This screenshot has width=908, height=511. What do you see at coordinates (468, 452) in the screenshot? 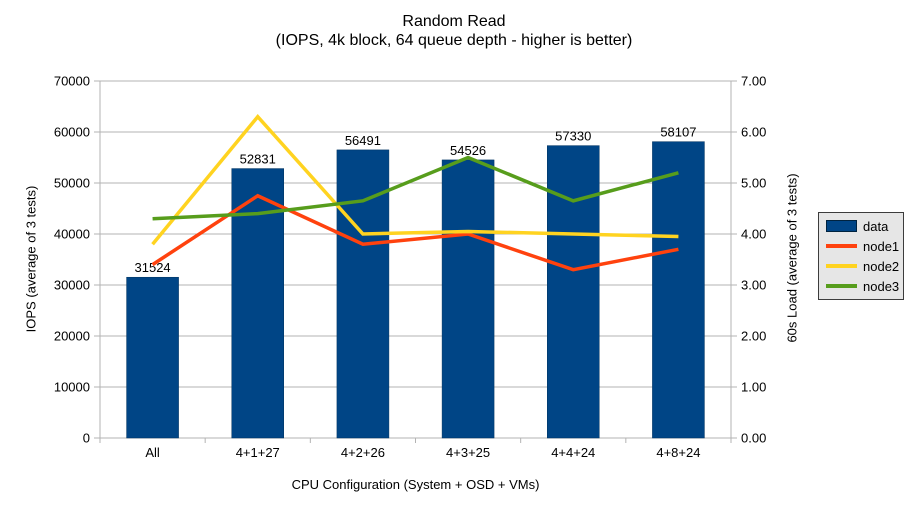
I see `x-tick-label: 4+3+25` at bounding box center [468, 452].